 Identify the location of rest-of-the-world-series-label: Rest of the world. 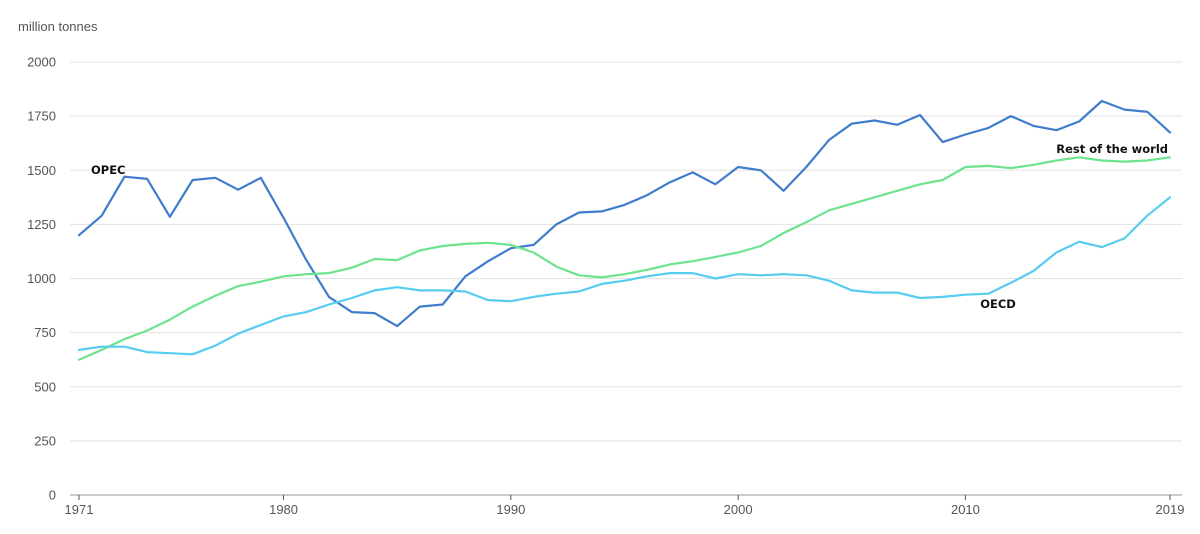
(1112, 149).